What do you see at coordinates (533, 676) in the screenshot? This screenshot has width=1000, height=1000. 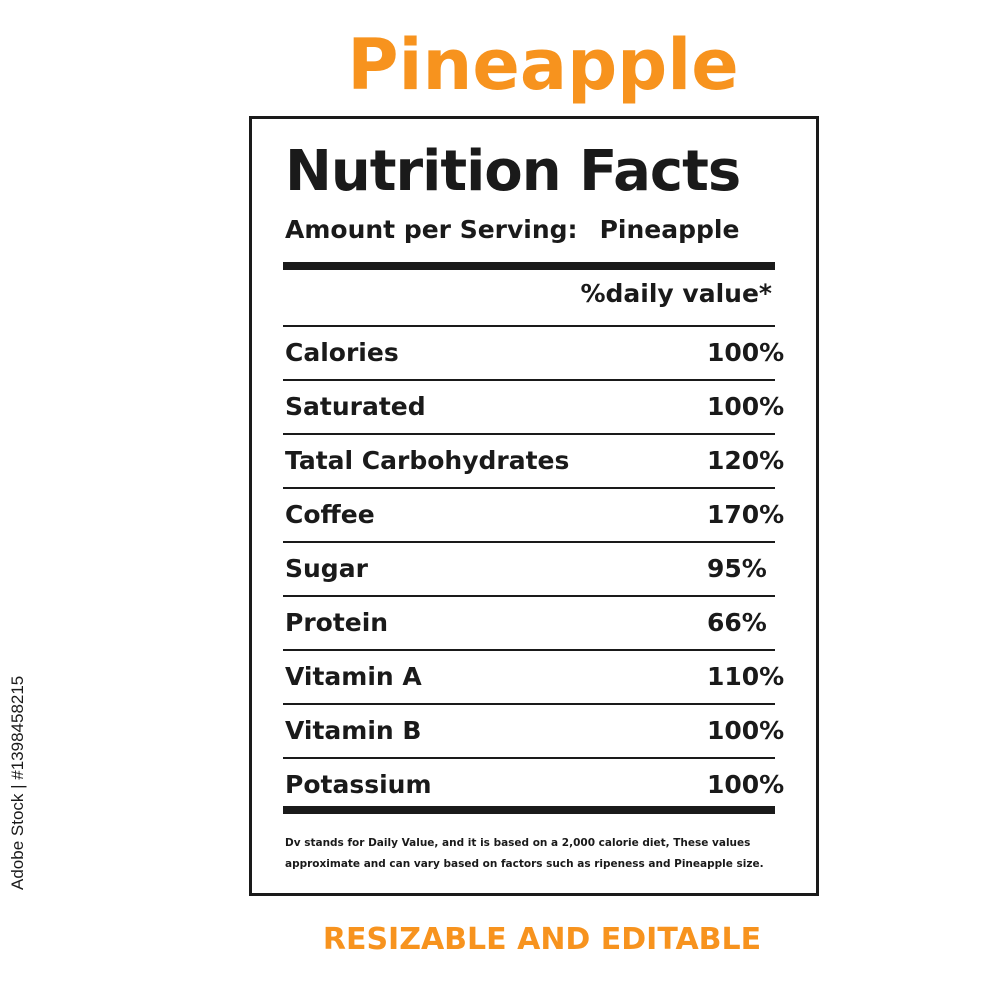 I see `nutrient-row: Vitamin A 110%` at bounding box center [533, 676].